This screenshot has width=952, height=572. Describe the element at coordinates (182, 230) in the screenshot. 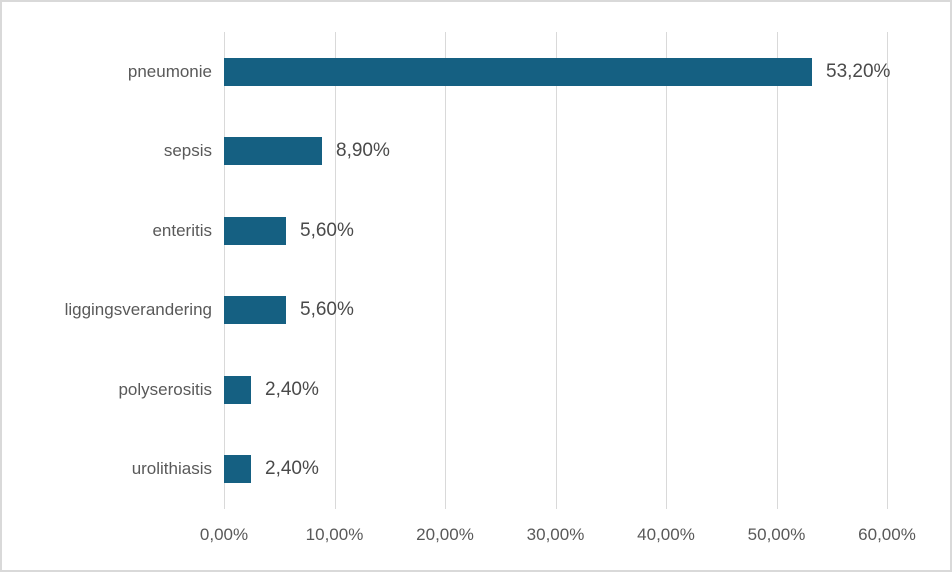

I see `category-label: enteritis` at that location.